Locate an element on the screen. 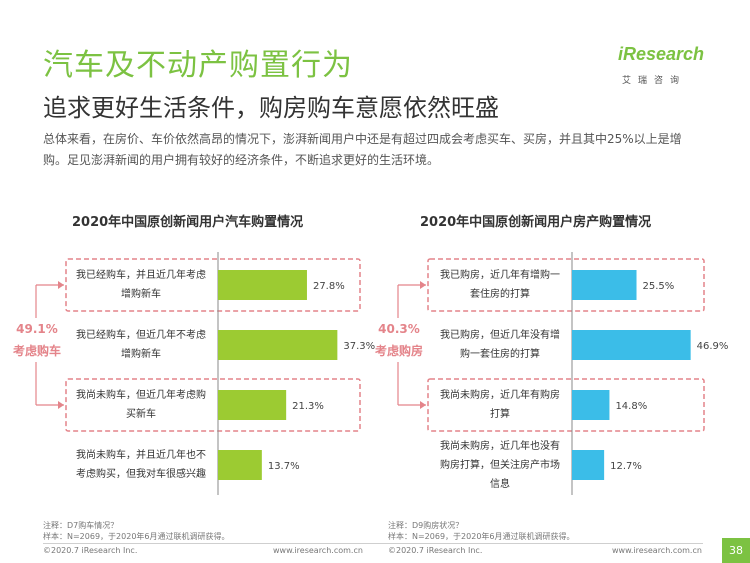 This screenshot has height=563, width=750. footer-copyright-left: ©2020.7 iResearch Inc. is located at coordinates (90, 550).